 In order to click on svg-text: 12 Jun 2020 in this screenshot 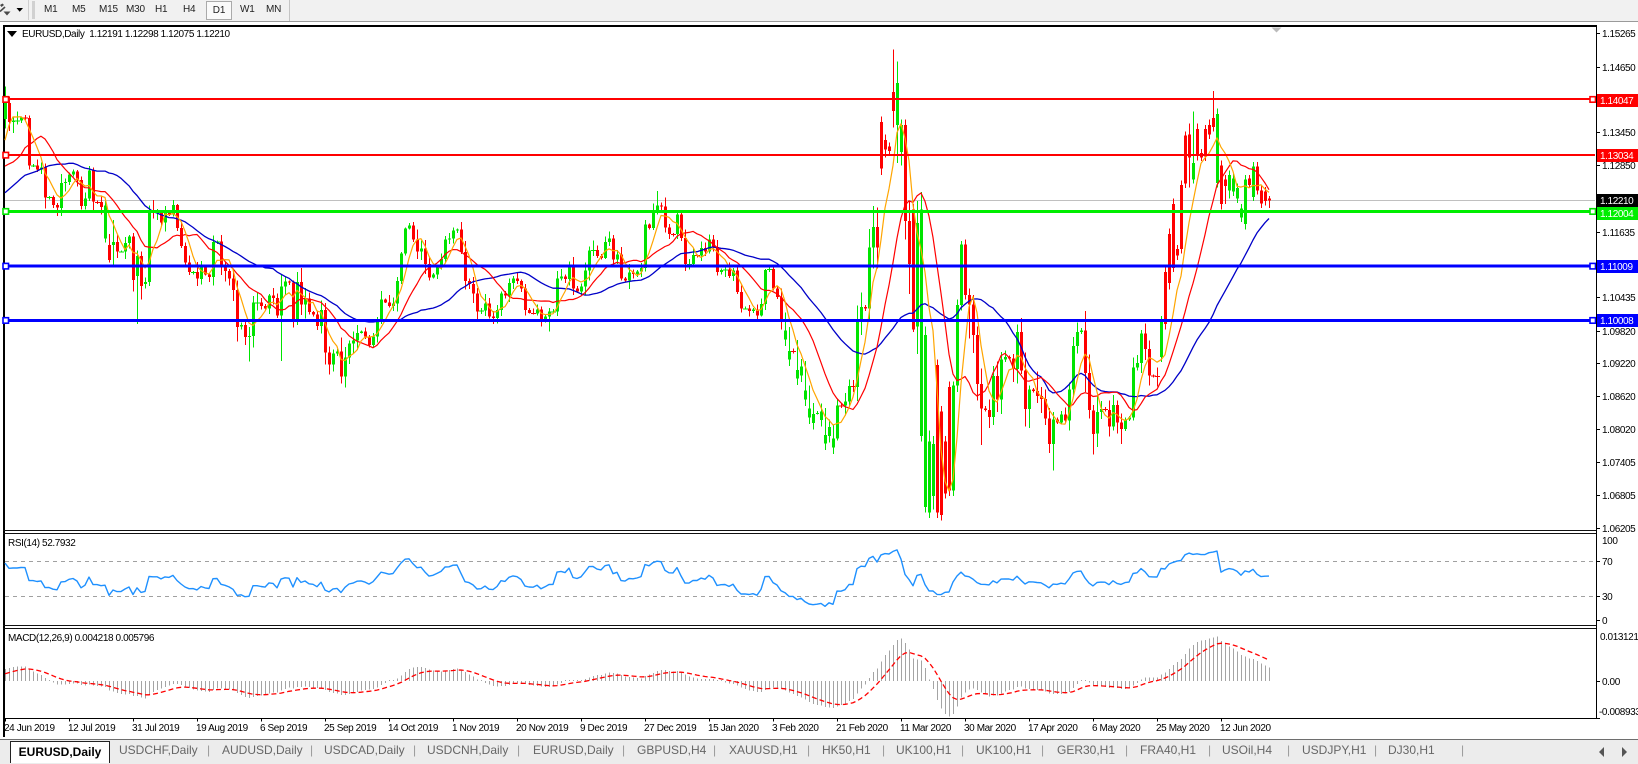, I will do `click(1245, 728)`.